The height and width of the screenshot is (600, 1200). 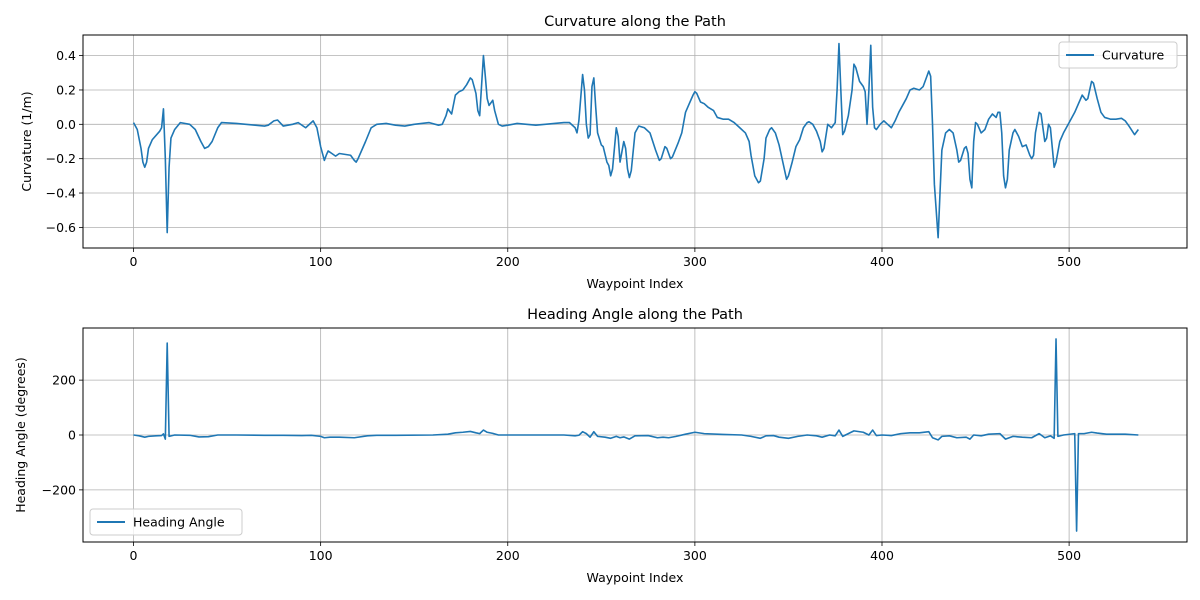 What do you see at coordinates (66, 89) in the screenshot?
I see `curvature-y-tick-label: 0.2` at bounding box center [66, 89].